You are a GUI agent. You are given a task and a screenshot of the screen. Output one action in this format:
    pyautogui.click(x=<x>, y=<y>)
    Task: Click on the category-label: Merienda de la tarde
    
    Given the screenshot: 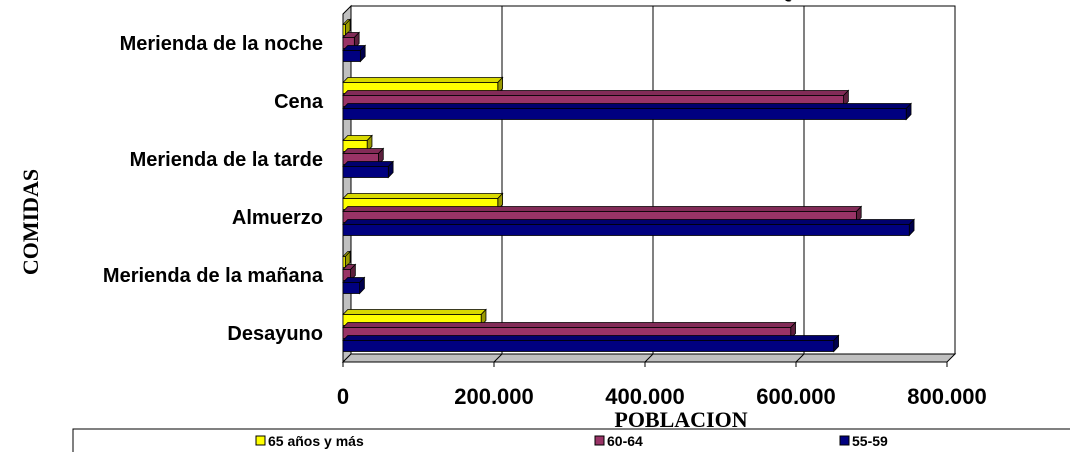 What is the action you would take?
    pyautogui.click(x=226, y=160)
    